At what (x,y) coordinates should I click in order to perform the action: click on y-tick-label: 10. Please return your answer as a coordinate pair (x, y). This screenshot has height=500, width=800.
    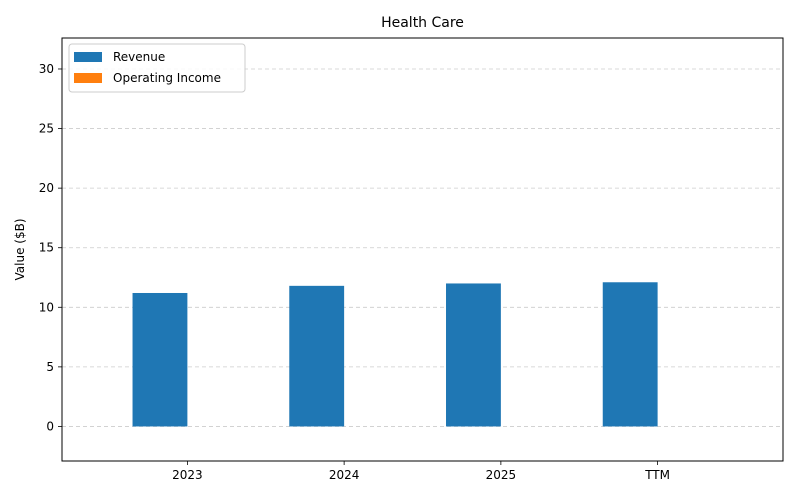
    Looking at the image, I should click on (46, 307).